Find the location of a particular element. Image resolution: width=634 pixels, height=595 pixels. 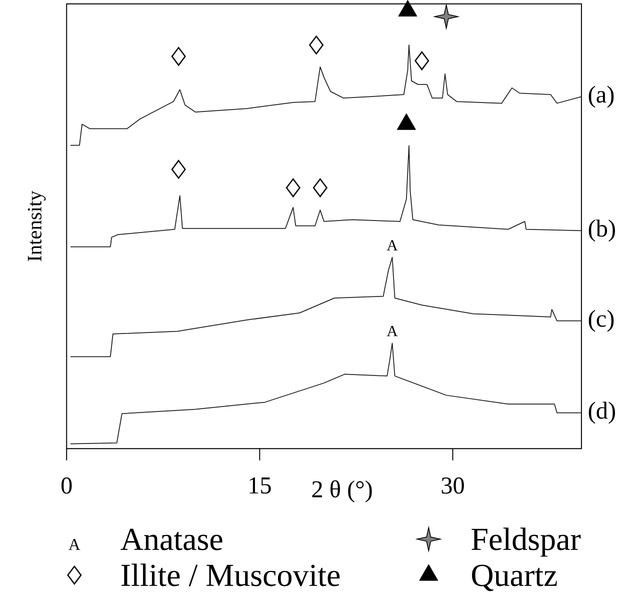

x-tick-label: 15 is located at coordinates (260, 486).